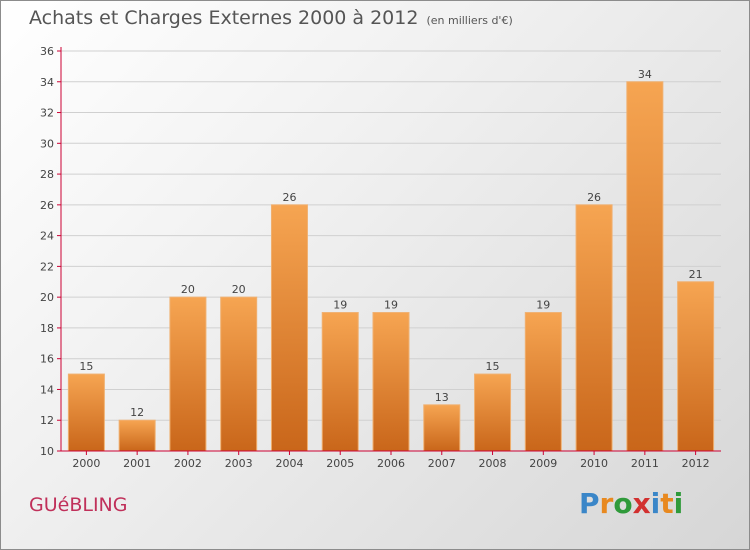 This screenshot has height=550, width=750. What do you see at coordinates (645, 266) in the screenshot?
I see `bar-2011` at bounding box center [645, 266].